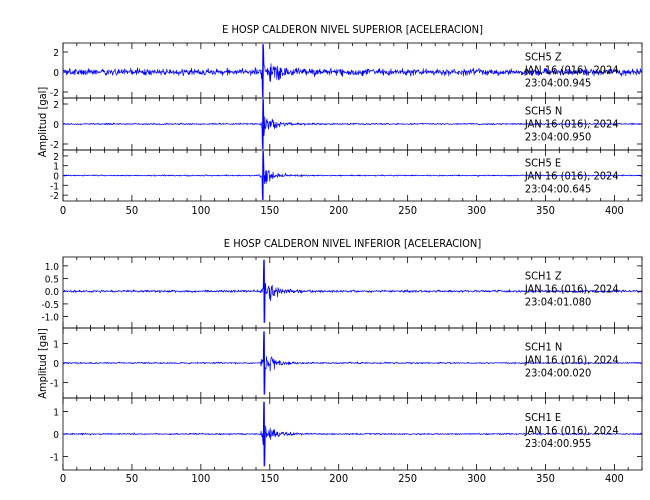 Image resolution: width=650 pixels, height=500 pixels. I want to click on y-tick-label: -1.0, so click(50, 318).